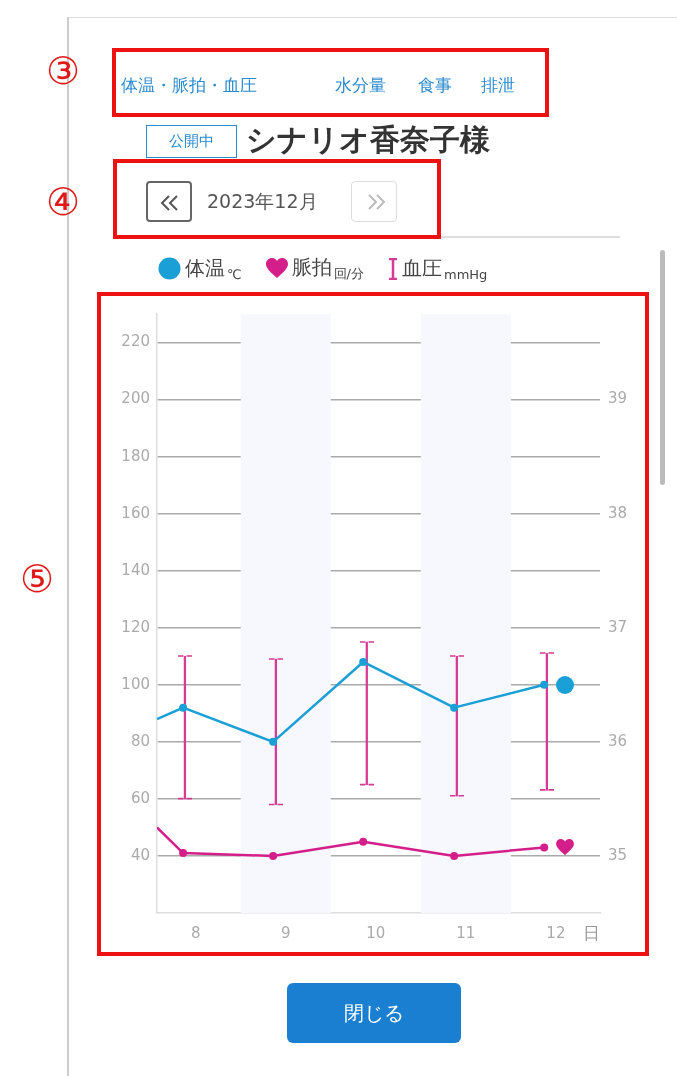  Describe the element at coordinates (327, 268) in the screenshot. I see `legend-label: 脈拍$_{回/分}$` at that location.